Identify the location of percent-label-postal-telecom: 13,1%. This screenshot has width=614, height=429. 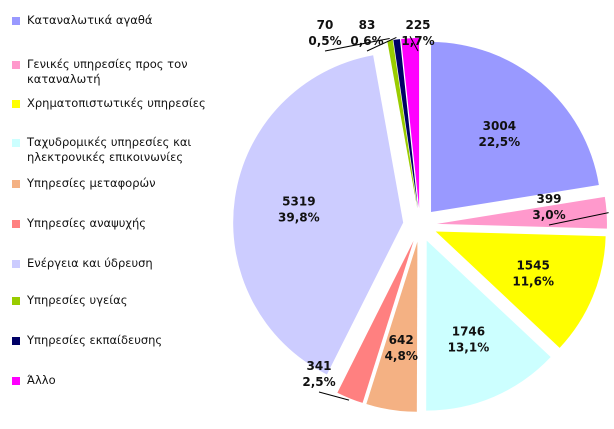
(469, 347).